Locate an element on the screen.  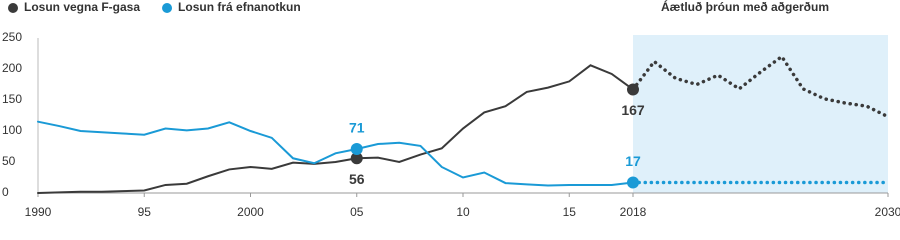
x-tick-label: 1990 is located at coordinates (38, 211).